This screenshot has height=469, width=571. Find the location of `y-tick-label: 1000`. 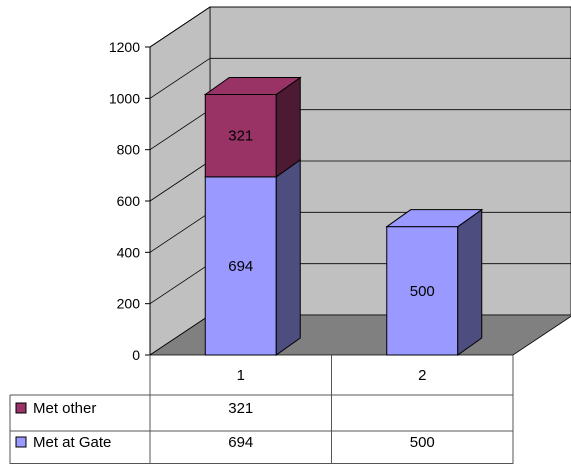

y-tick-label: 1000 is located at coordinates (124, 98).